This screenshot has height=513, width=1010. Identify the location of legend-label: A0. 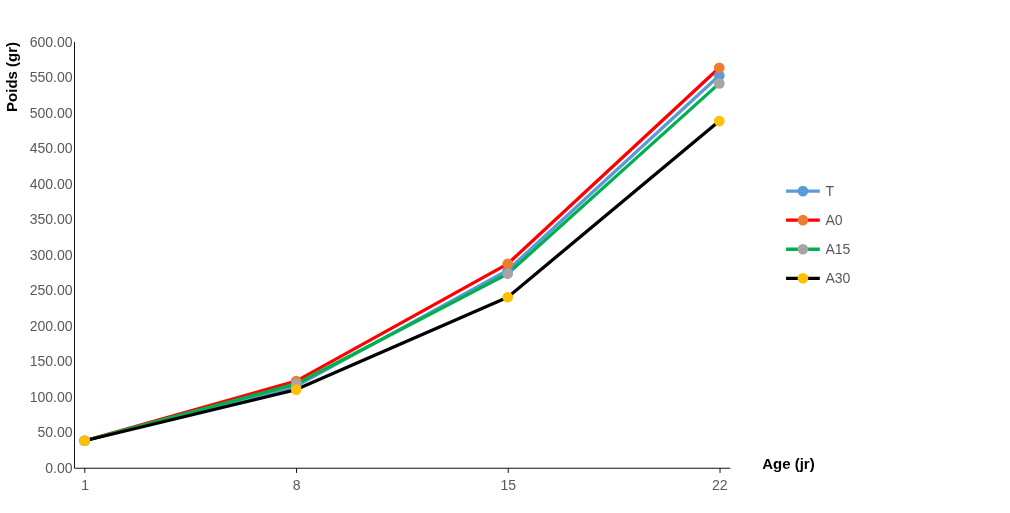
(834, 219).